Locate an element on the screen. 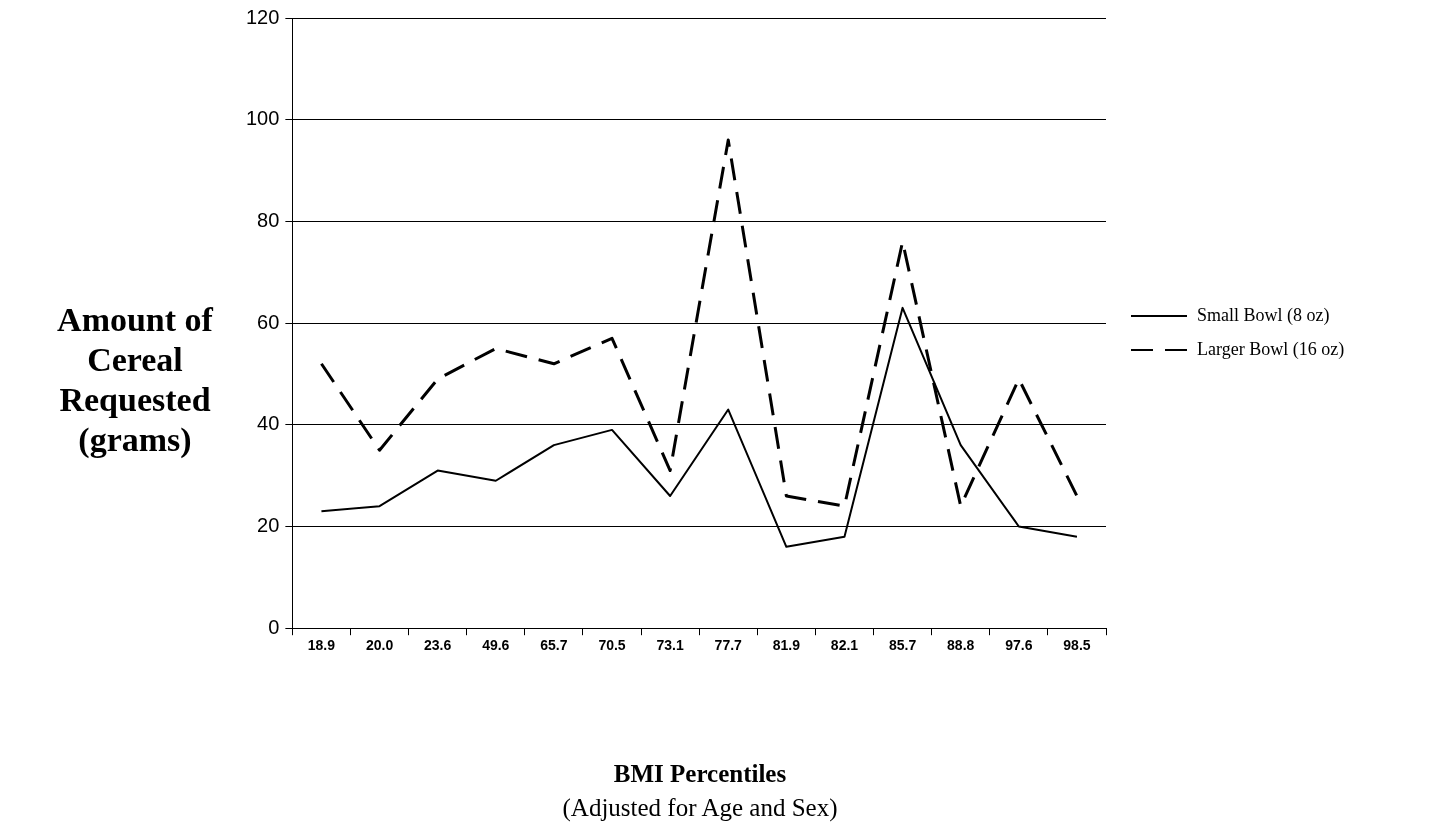  y-tick-label: 60 is located at coordinates (268, 321).